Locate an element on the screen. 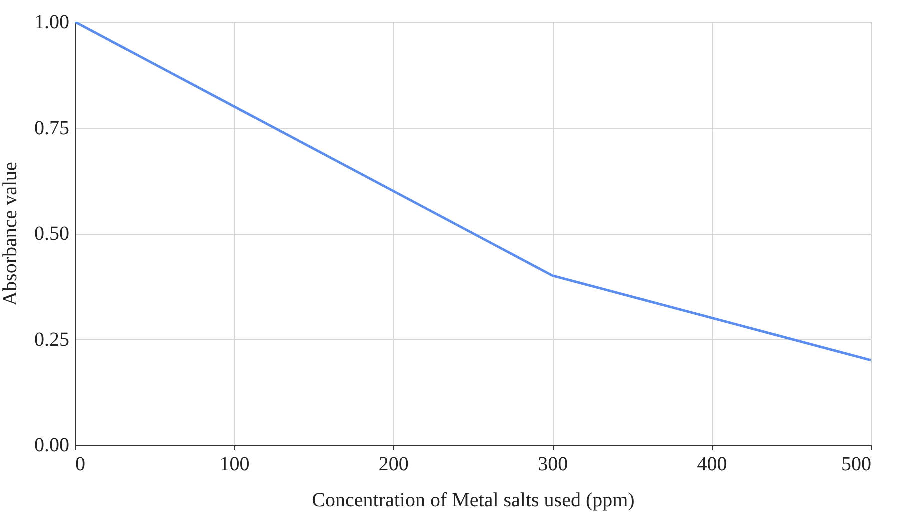 The image size is (914, 524). y-tick-label: 0.00 is located at coordinates (52, 445).